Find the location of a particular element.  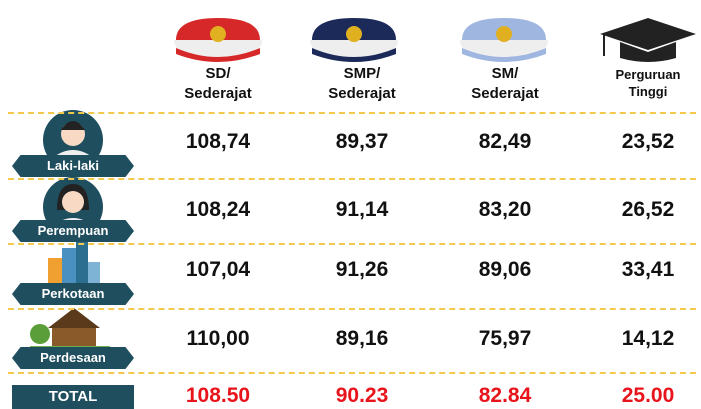

value-cell: 89,06 is located at coordinates (505, 269).